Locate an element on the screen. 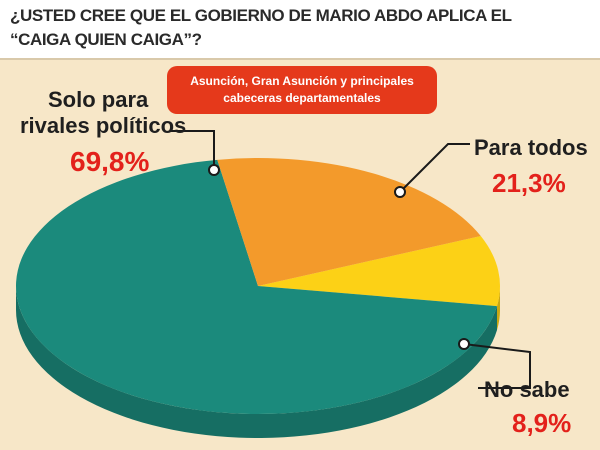  question-title-line2: “CAIGA QUIEN CAIGA”? is located at coordinates (106, 39).